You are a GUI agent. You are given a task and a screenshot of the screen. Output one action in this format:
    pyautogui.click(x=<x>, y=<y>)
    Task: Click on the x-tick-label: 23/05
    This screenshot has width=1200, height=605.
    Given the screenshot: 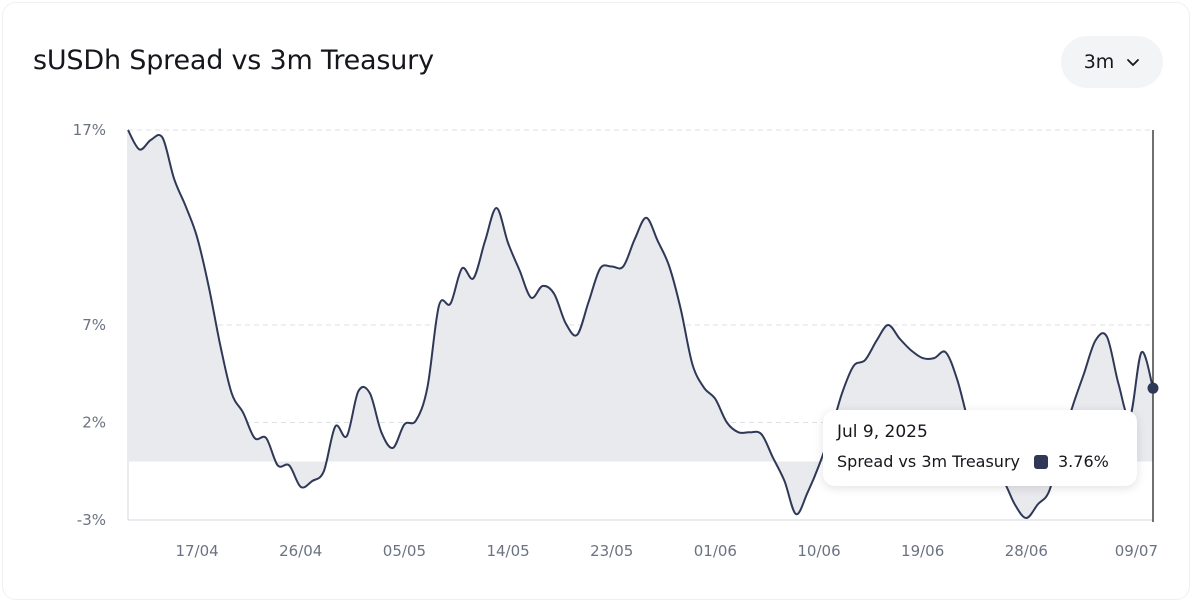 What is the action you would take?
    pyautogui.click(x=611, y=551)
    